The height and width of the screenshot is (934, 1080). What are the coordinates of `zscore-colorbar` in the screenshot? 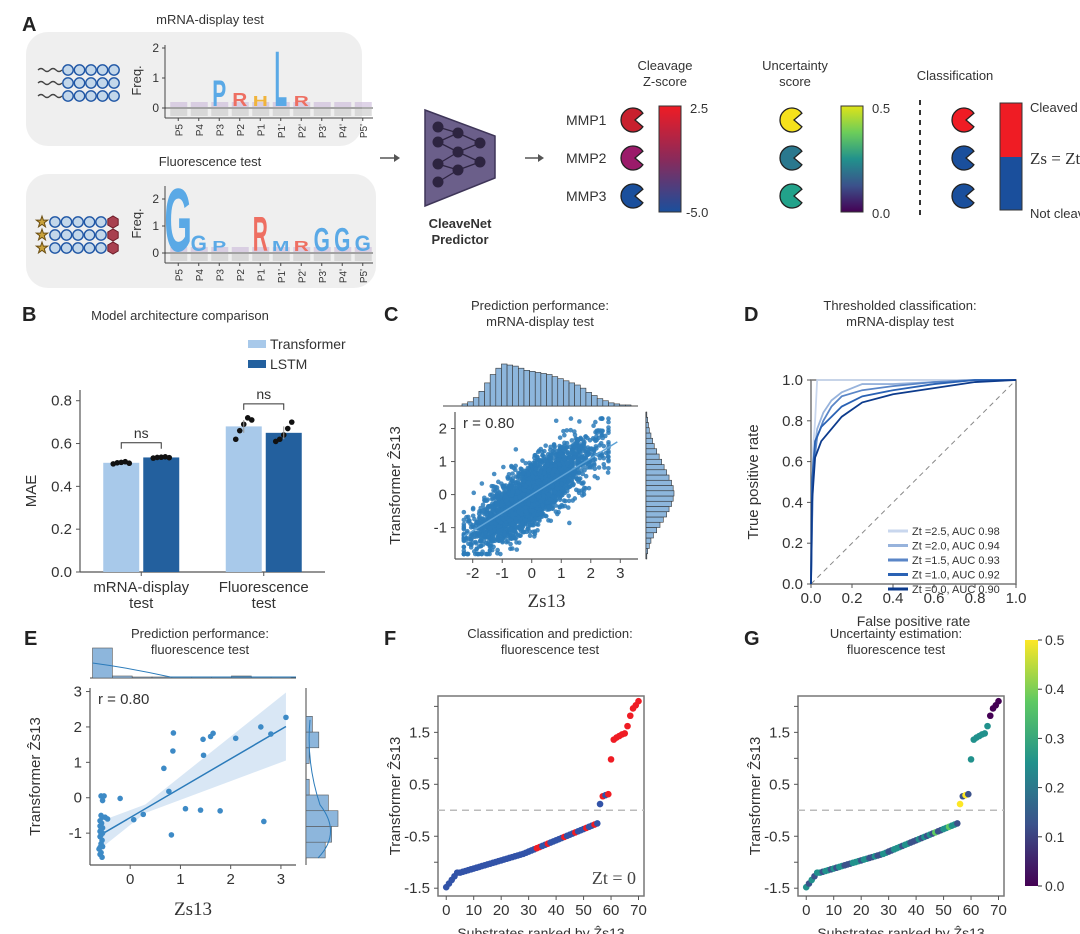 It's located at (670, 159).